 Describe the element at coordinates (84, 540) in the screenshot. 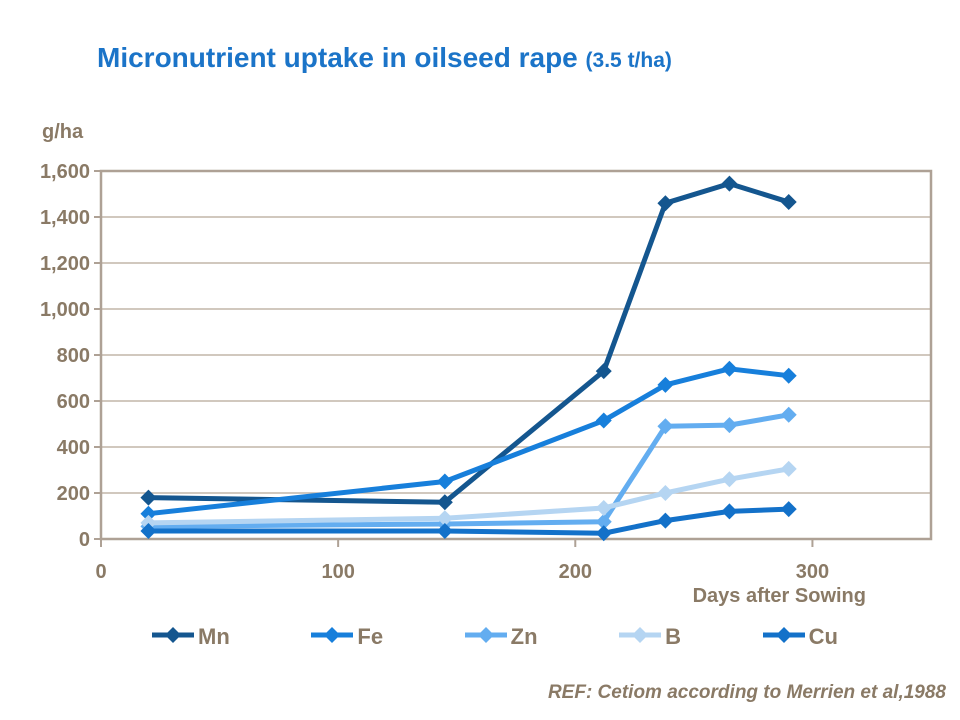

I see `y-tick-label: 0` at that location.